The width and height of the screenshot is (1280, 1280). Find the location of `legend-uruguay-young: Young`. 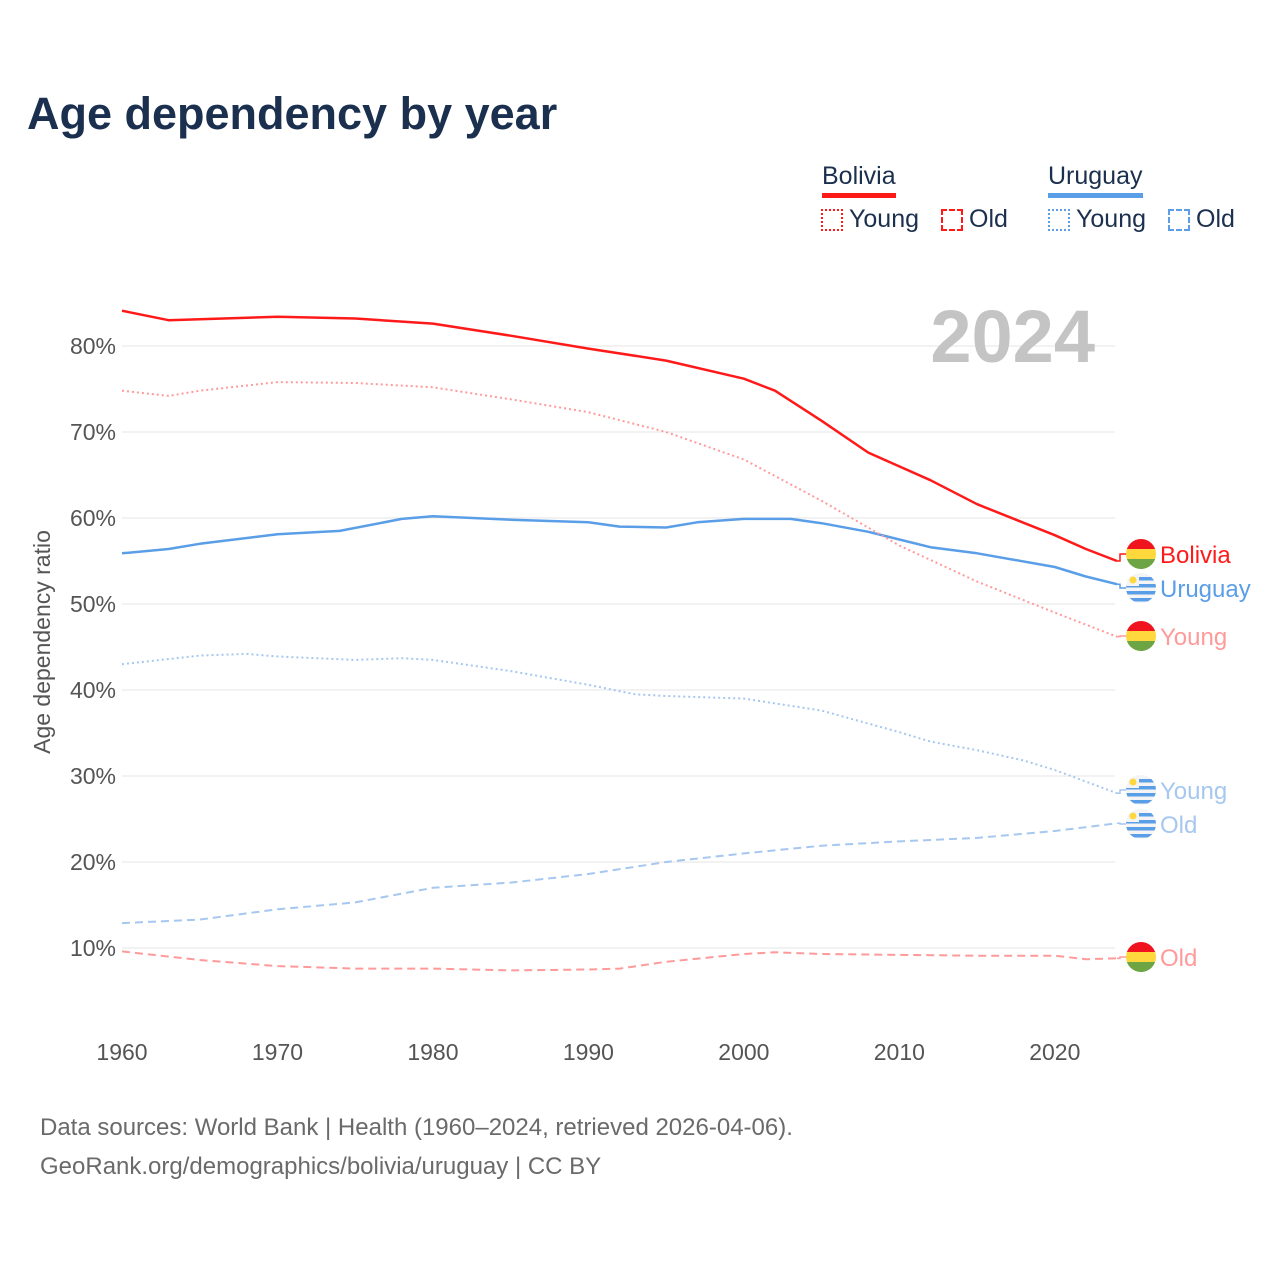

legend-uruguay-young: Young is located at coordinates (1097, 219).